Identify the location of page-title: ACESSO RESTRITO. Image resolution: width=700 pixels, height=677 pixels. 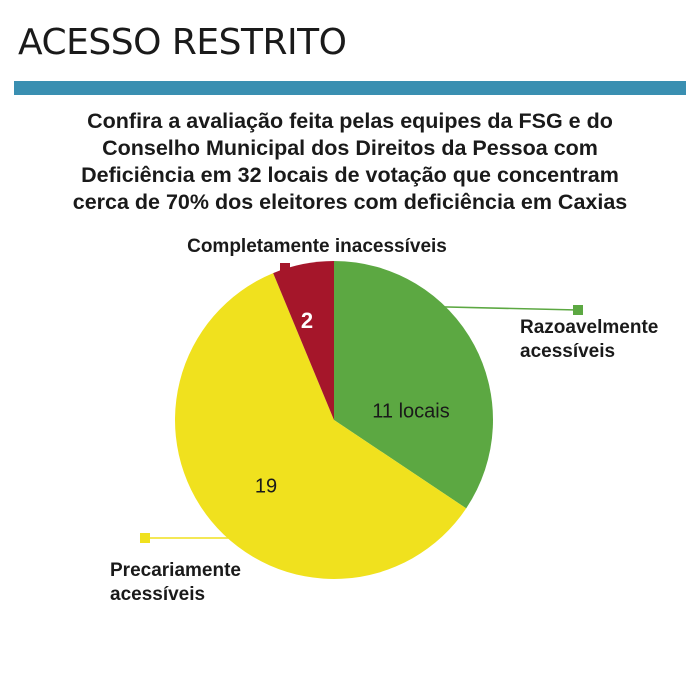
(182, 42).